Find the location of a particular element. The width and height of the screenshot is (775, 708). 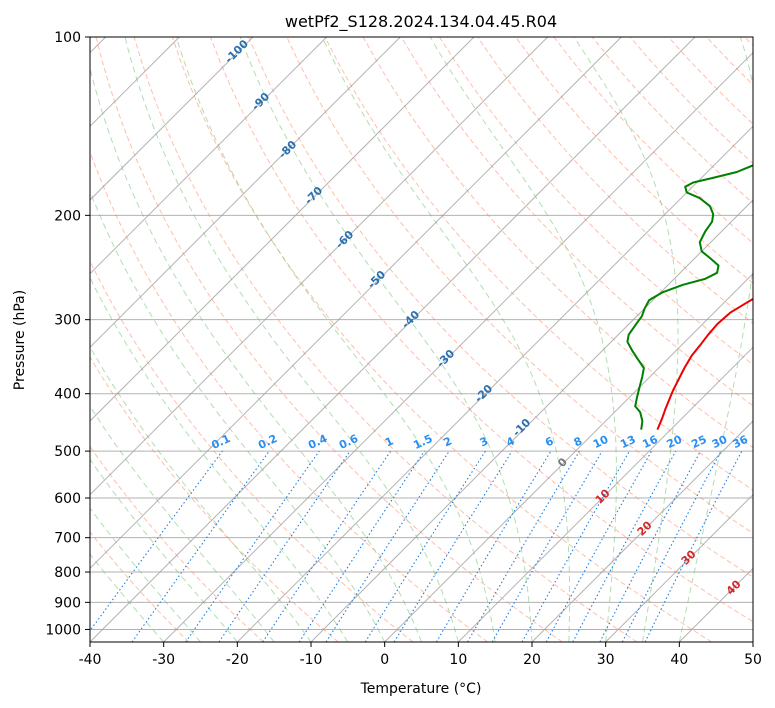

x-tick-label: 50 is located at coordinates (753, 660).